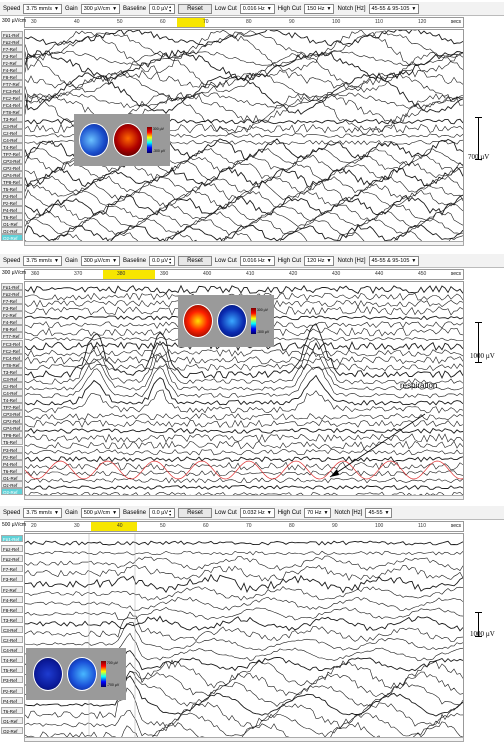  What do you see at coordinates (319, 8) in the screenshot?
I see `highcut-select: 150 Hz ▼` at bounding box center [319, 8].